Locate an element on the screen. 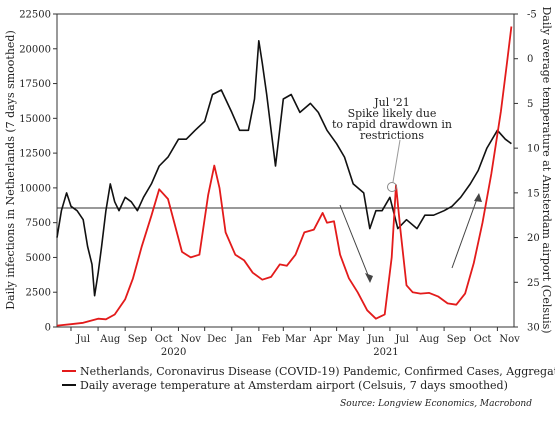 Image resolution: width=555 pixels, height=423 pixels. annotation-line: Spike likely due is located at coordinates (392, 113).